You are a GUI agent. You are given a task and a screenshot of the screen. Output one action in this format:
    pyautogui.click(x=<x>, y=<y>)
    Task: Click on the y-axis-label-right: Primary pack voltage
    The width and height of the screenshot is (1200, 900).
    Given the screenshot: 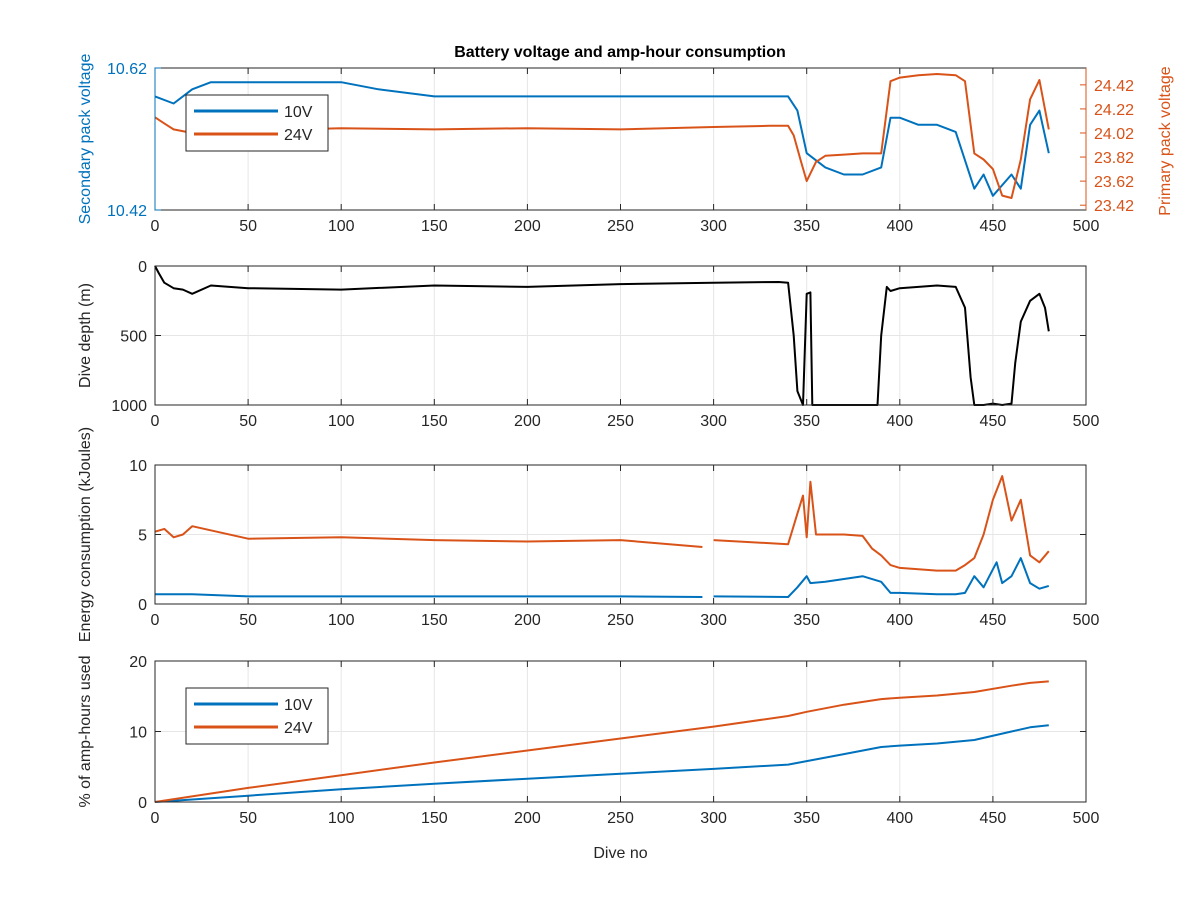 What is the action you would take?
    pyautogui.click(x=1165, y=140)
    